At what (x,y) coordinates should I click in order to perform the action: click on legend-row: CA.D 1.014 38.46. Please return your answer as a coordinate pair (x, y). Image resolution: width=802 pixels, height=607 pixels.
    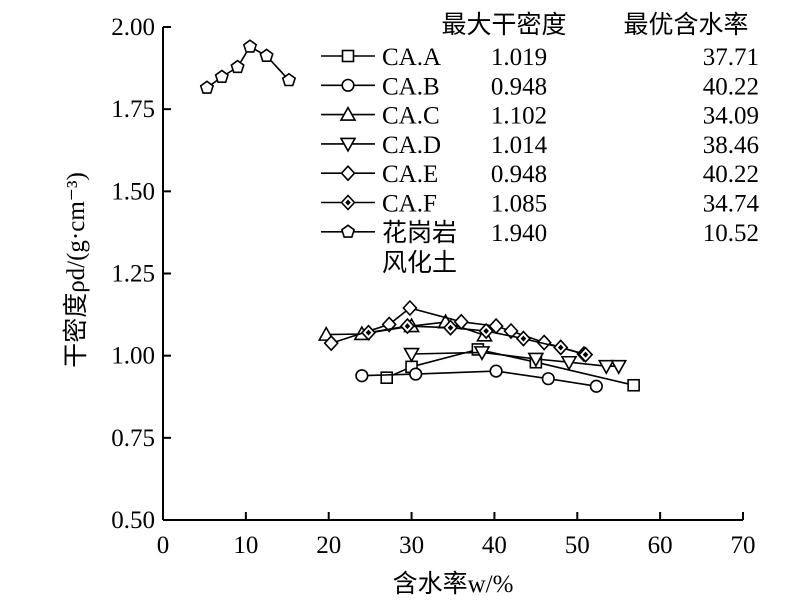
    Looking at the image, I should click on (540, 145).